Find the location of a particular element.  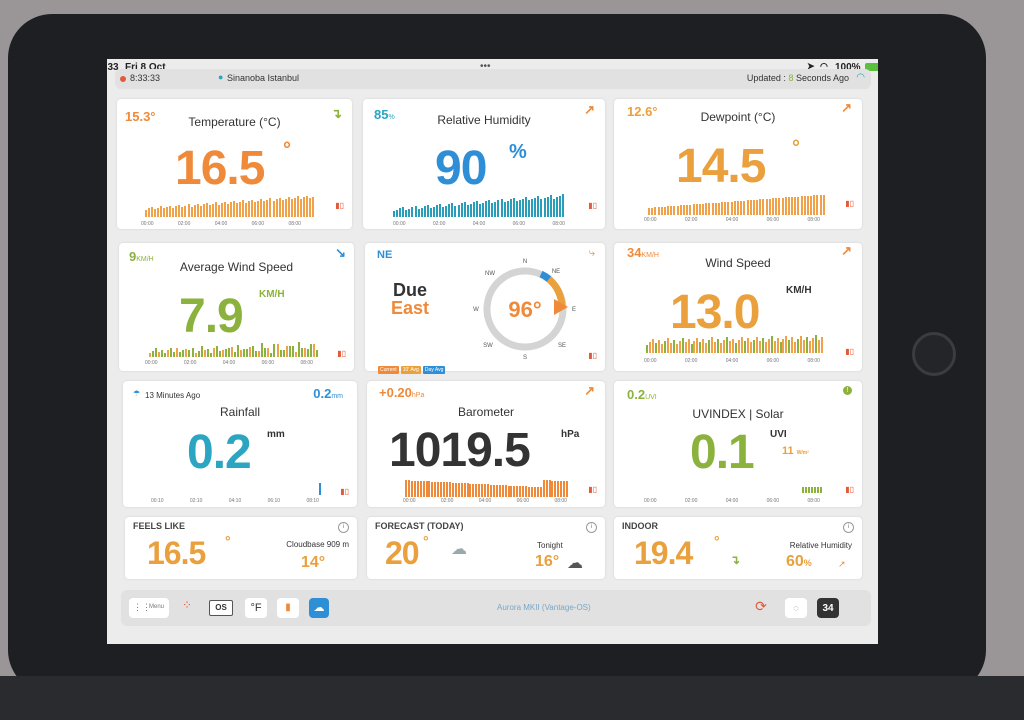

home-button is located at coordinates (934, 354).